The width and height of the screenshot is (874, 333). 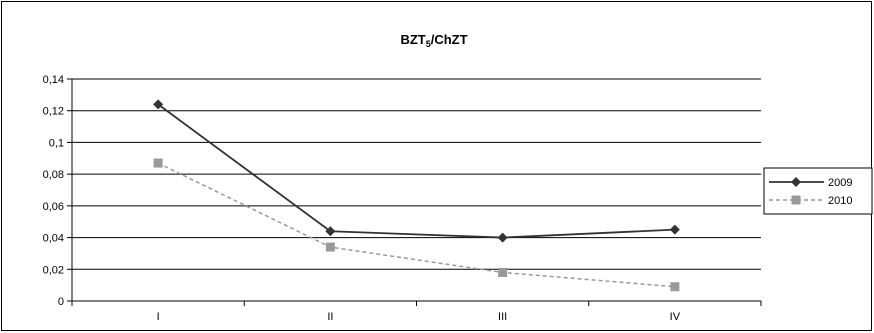 What do you see at coordinates (428, 44) in the screenshot?
I see `chart-title-subscript: 5` at bounding box center [428, 44].